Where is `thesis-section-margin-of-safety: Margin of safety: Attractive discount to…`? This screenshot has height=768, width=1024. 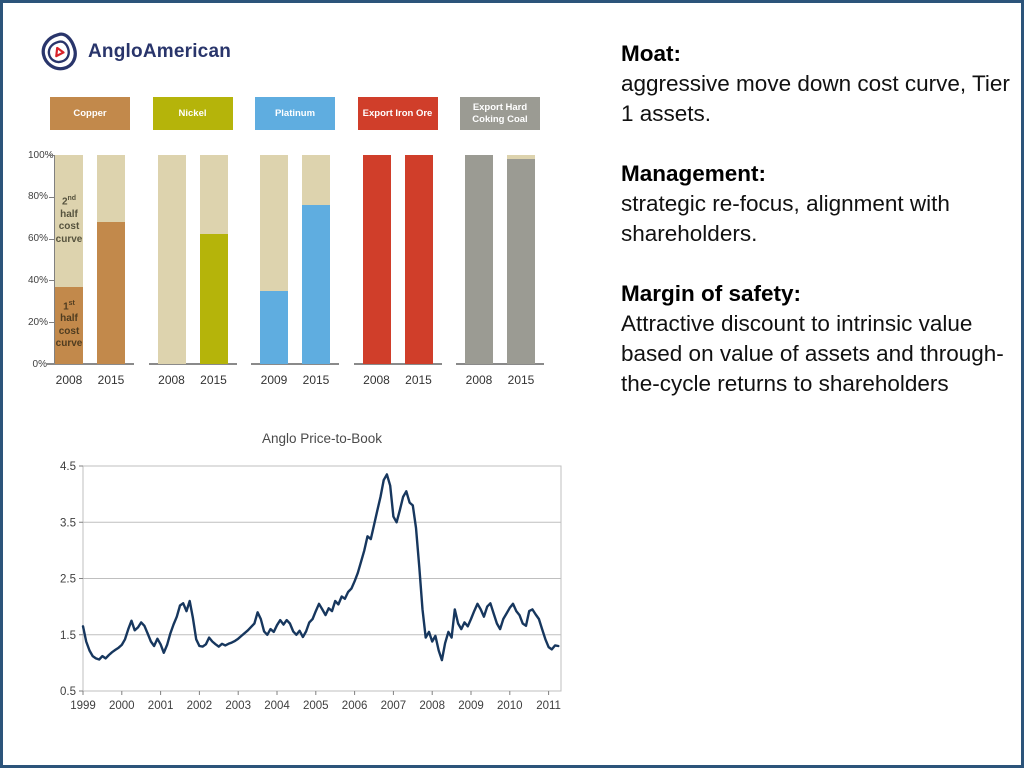 thesis-section-margin-of-safety: Margin of safety: Attractive discount to… is located at coordinates (821, 339).